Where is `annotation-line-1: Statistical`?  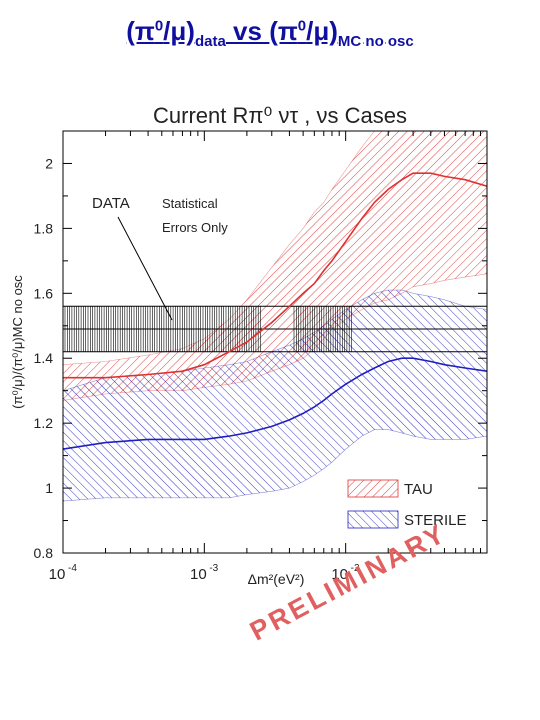 annotation-line-1: Statistical is located at coordinates (190, 203).